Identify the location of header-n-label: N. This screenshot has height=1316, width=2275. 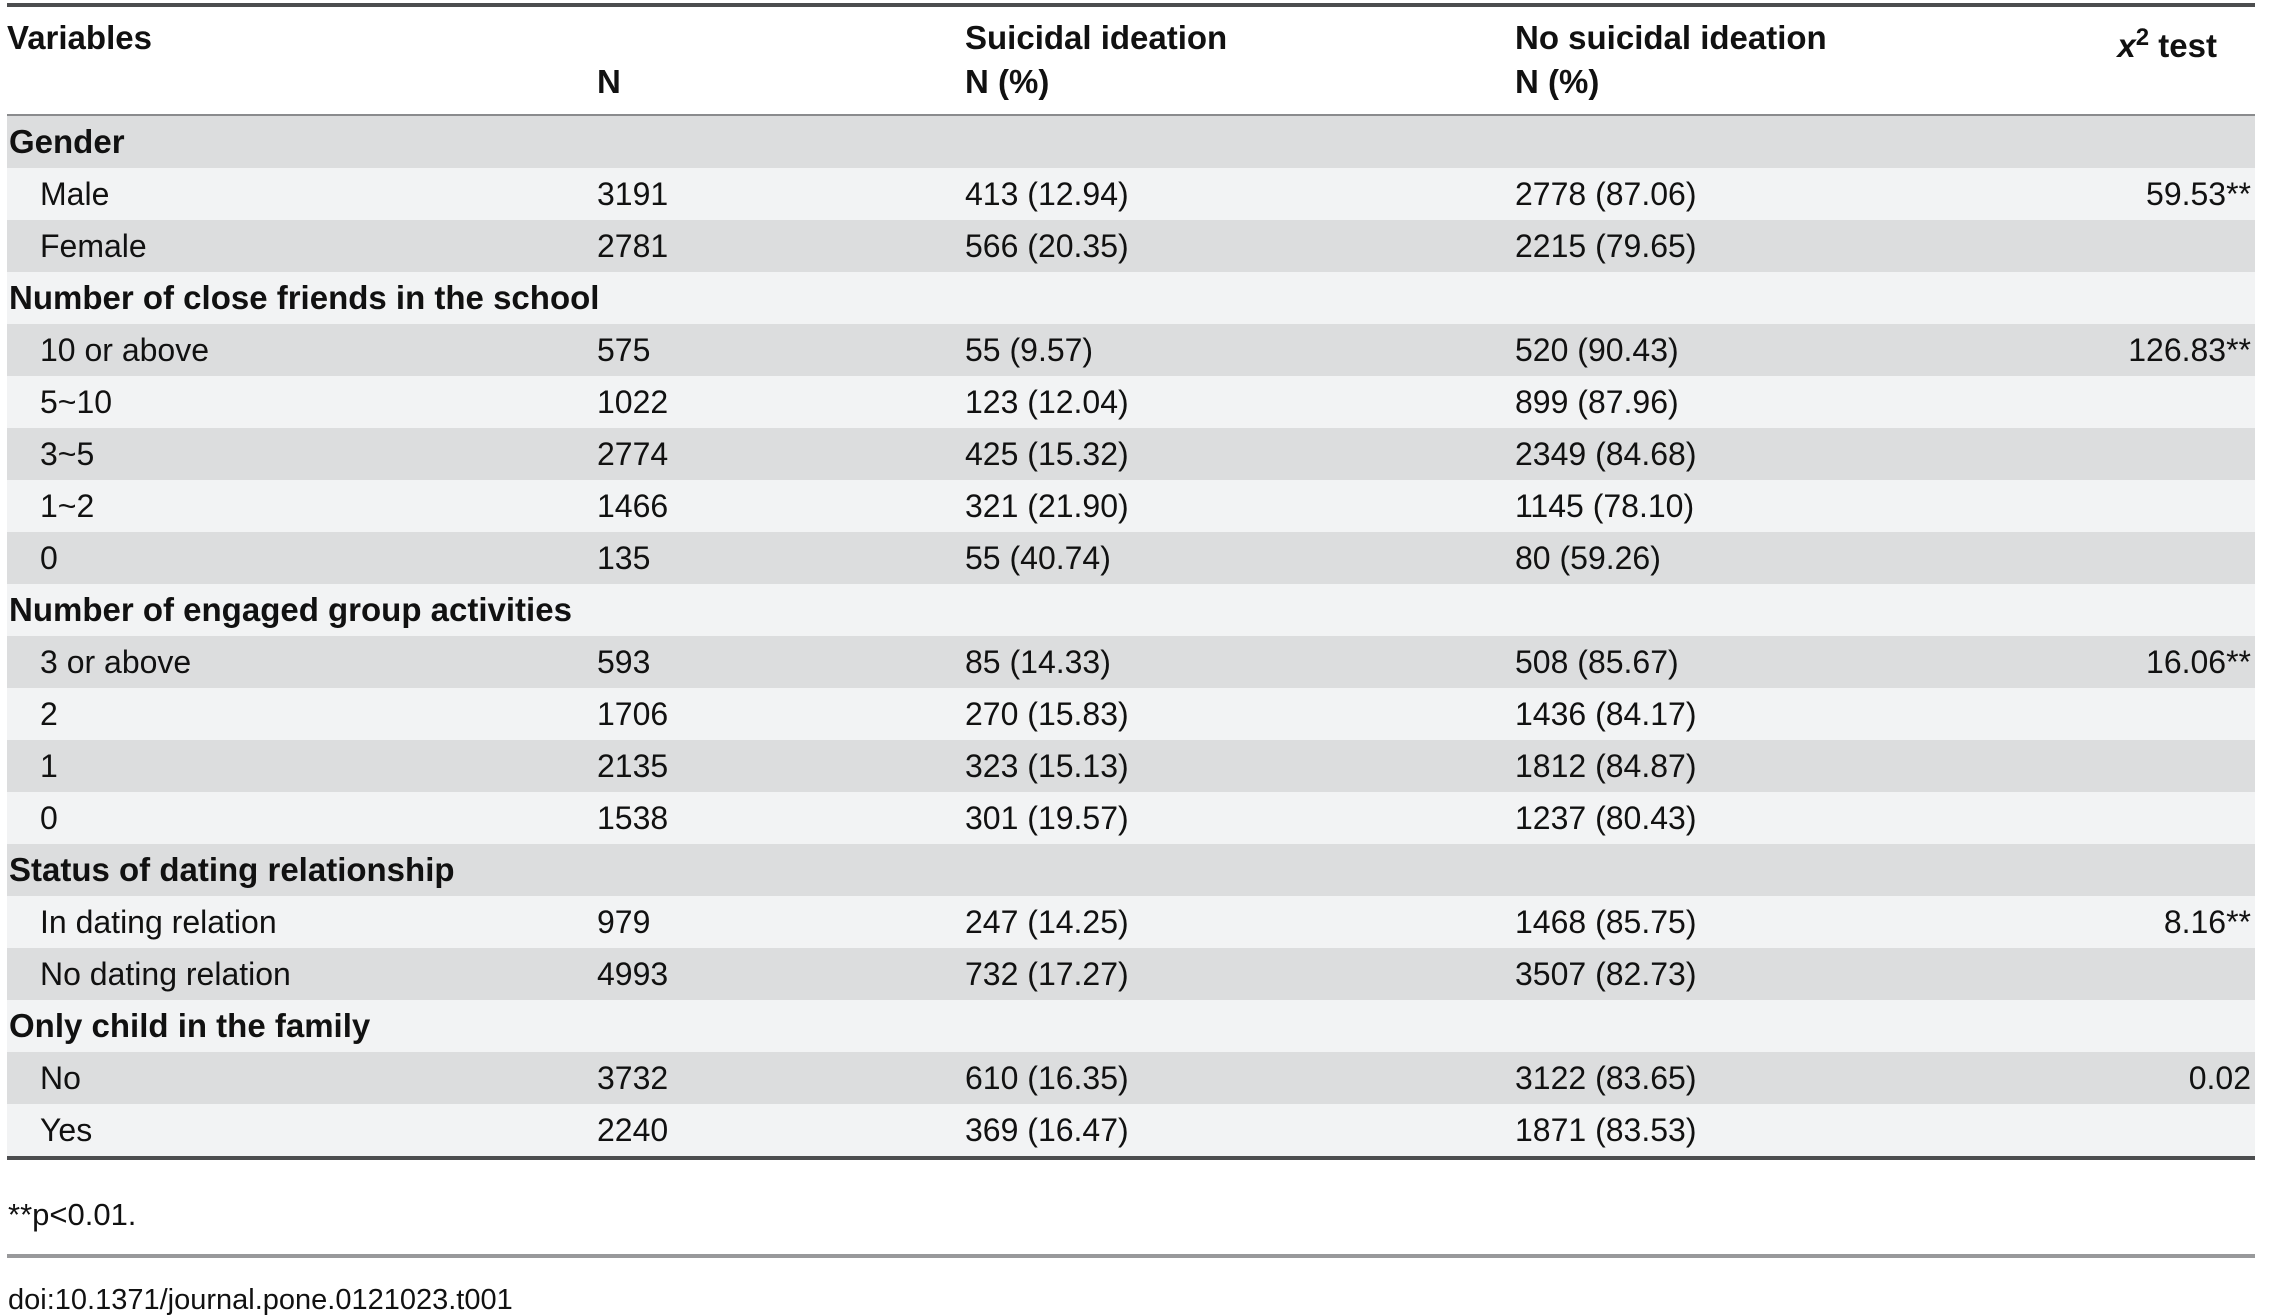
(609, 81).